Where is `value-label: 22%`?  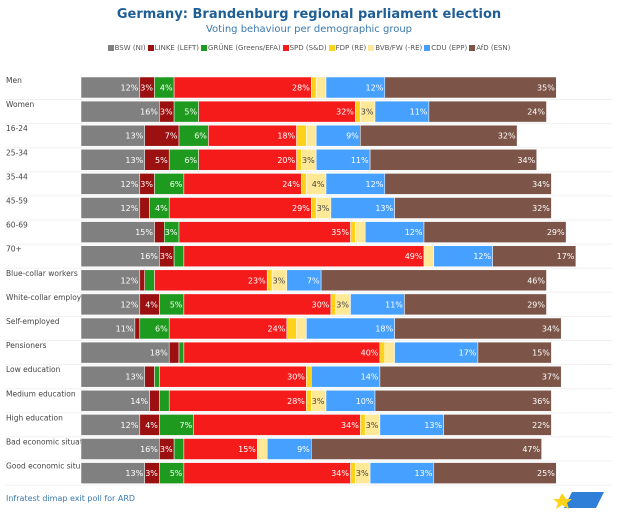 value-label: 22% is located at coordinates (541, 425).